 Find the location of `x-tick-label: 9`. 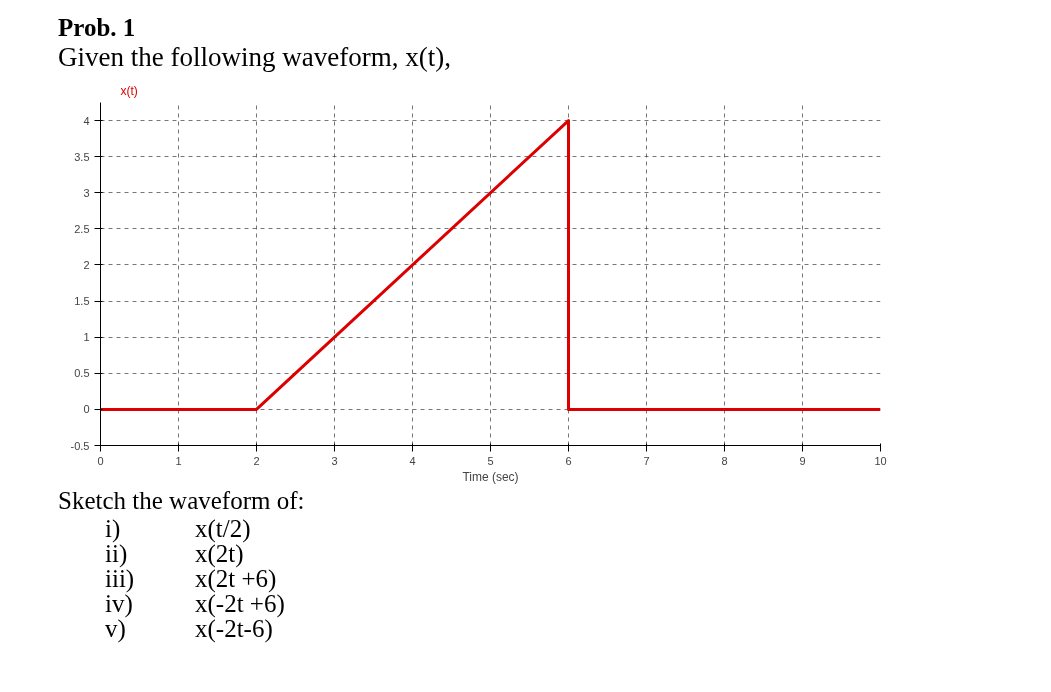

x-tick-label: 9 is located at coordinates (802, 460).